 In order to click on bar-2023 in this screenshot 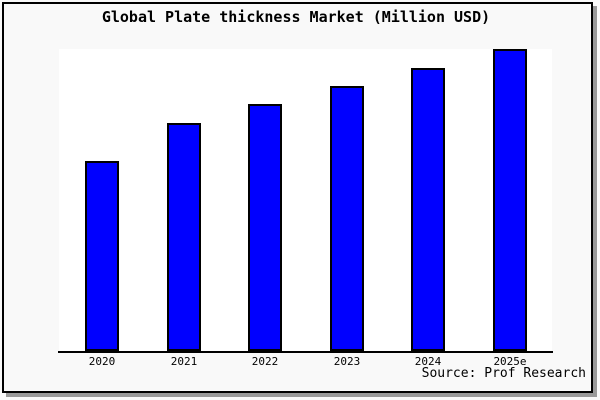, I will do `click(347, 218)`.